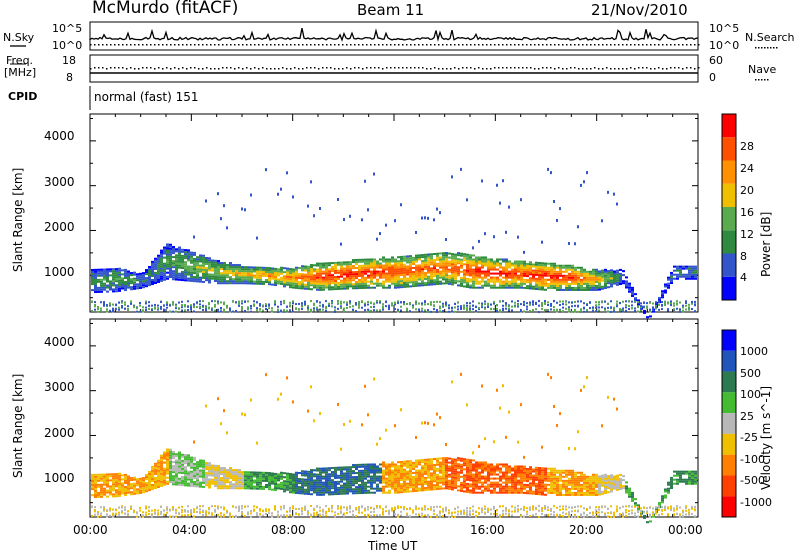 The image size is (800, 554). Describe the element at coordinates (59, 342) in the screenshot. I see `vel-ytick-4000: 4000` at that location.